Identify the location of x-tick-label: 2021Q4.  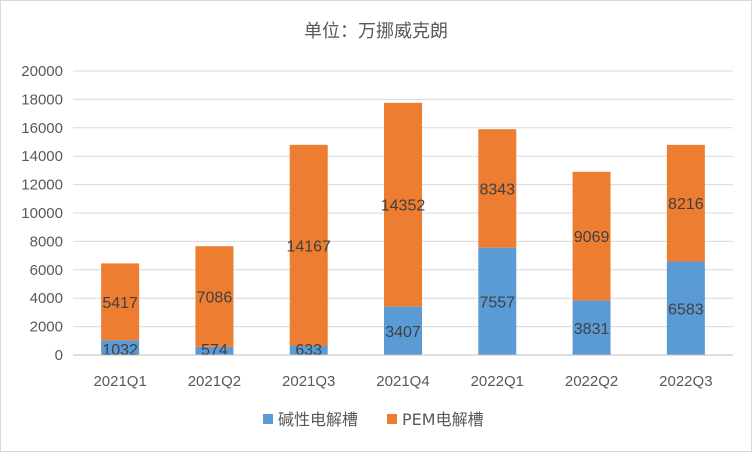
(402, 381).